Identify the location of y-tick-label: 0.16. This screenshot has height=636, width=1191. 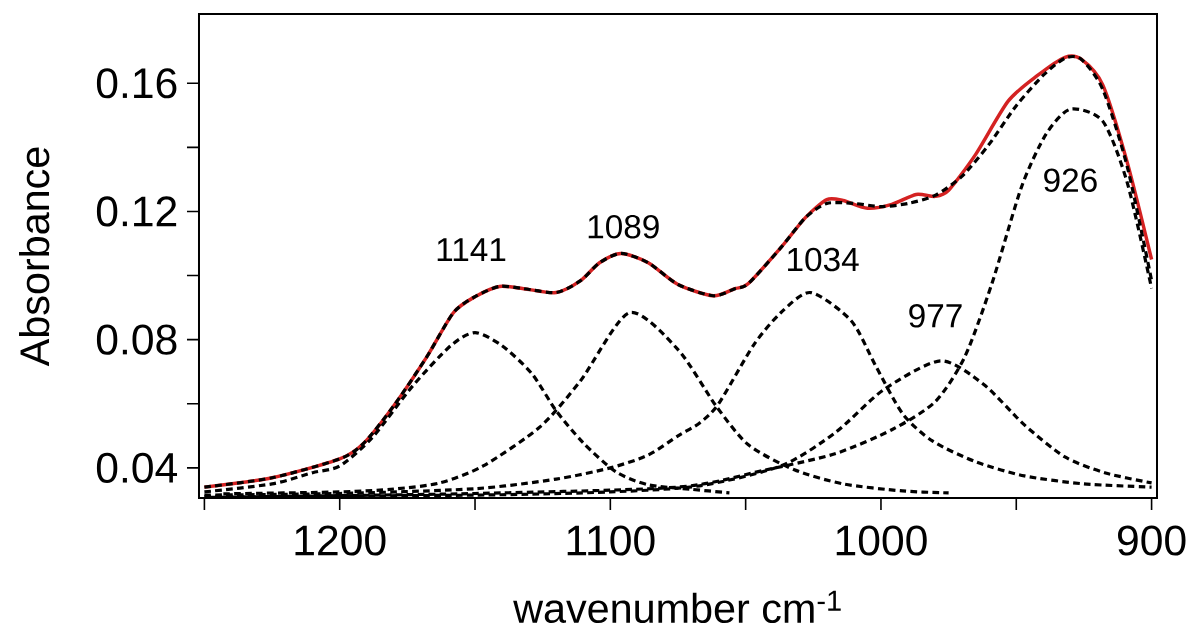
(136, 83).